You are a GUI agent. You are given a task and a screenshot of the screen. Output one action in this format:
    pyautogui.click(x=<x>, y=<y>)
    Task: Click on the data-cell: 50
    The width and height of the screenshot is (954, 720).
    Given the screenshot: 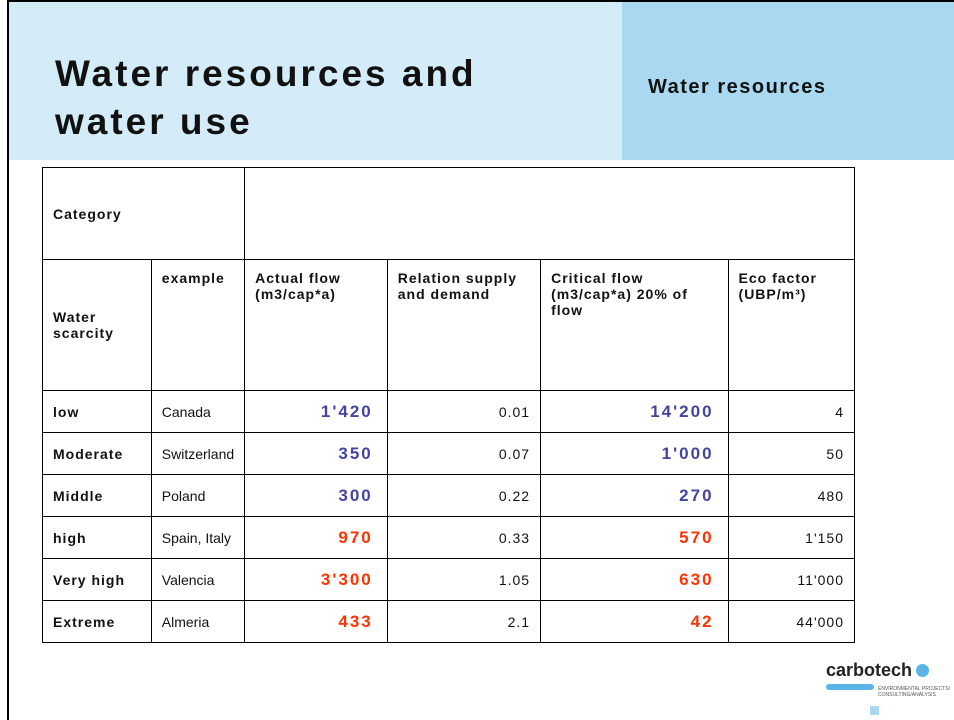 What is the action you would take?
    pyautogui.click(x=791, y=453)
    